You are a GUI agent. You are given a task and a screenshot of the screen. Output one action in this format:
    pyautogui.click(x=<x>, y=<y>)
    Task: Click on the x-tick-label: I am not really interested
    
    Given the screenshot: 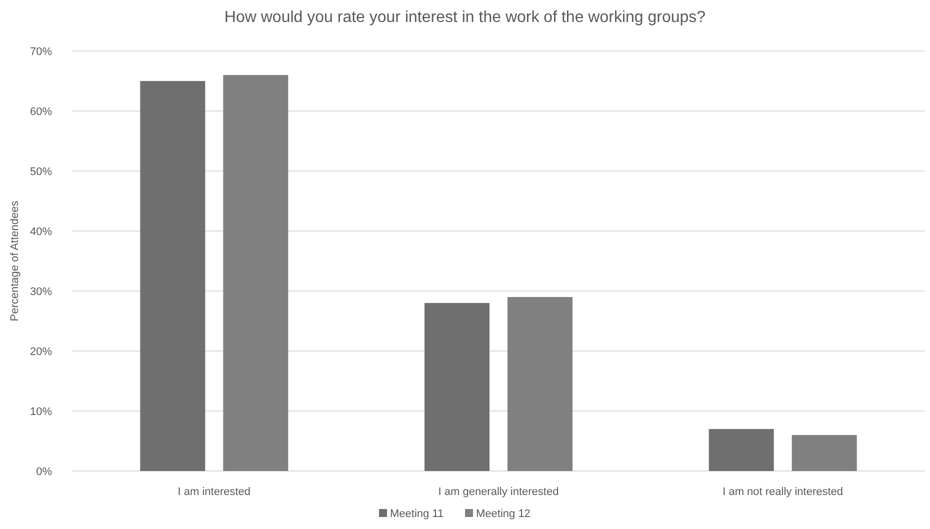 What is the action you would take?
    pyautogui.click(x=783, y=492)
    